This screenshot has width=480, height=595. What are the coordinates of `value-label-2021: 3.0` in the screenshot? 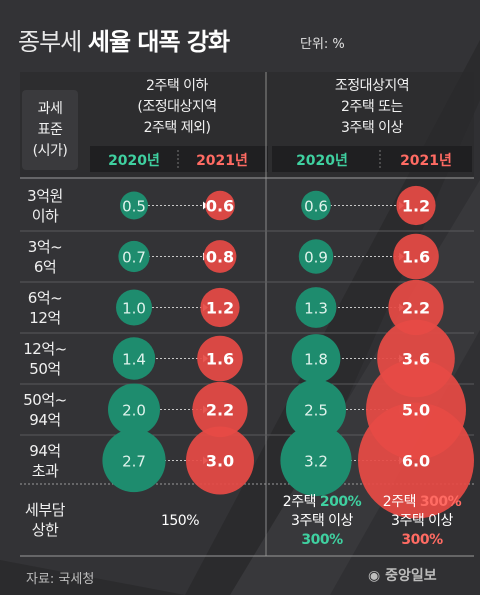 It's located at (220, 461).